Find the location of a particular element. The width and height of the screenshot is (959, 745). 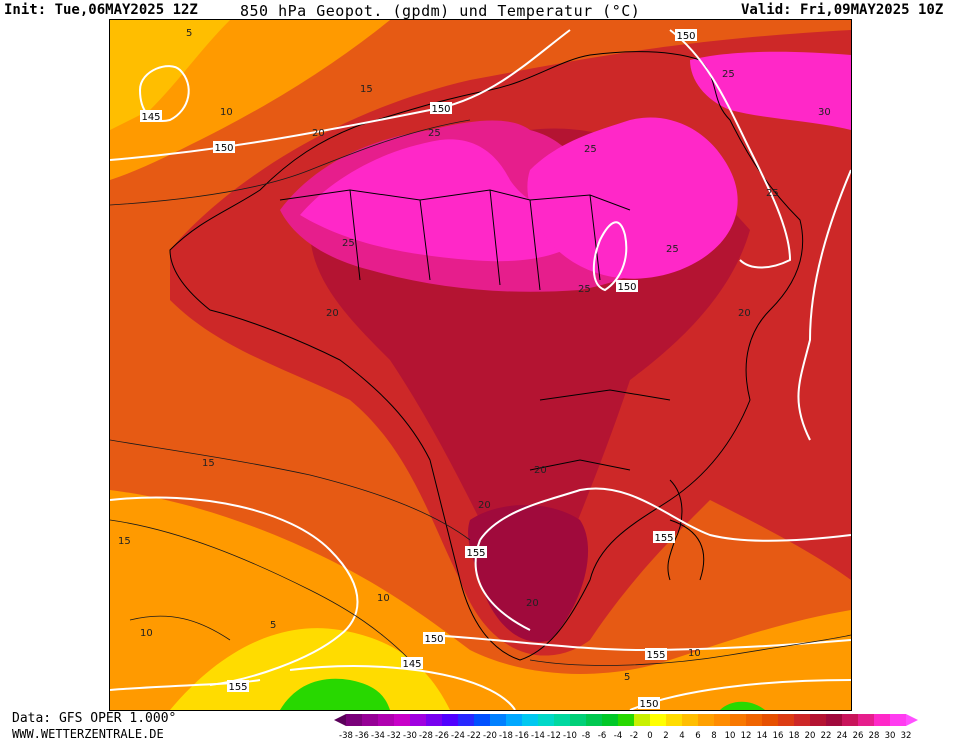

temperature-label: 15 is located at coordinates (208, 463).